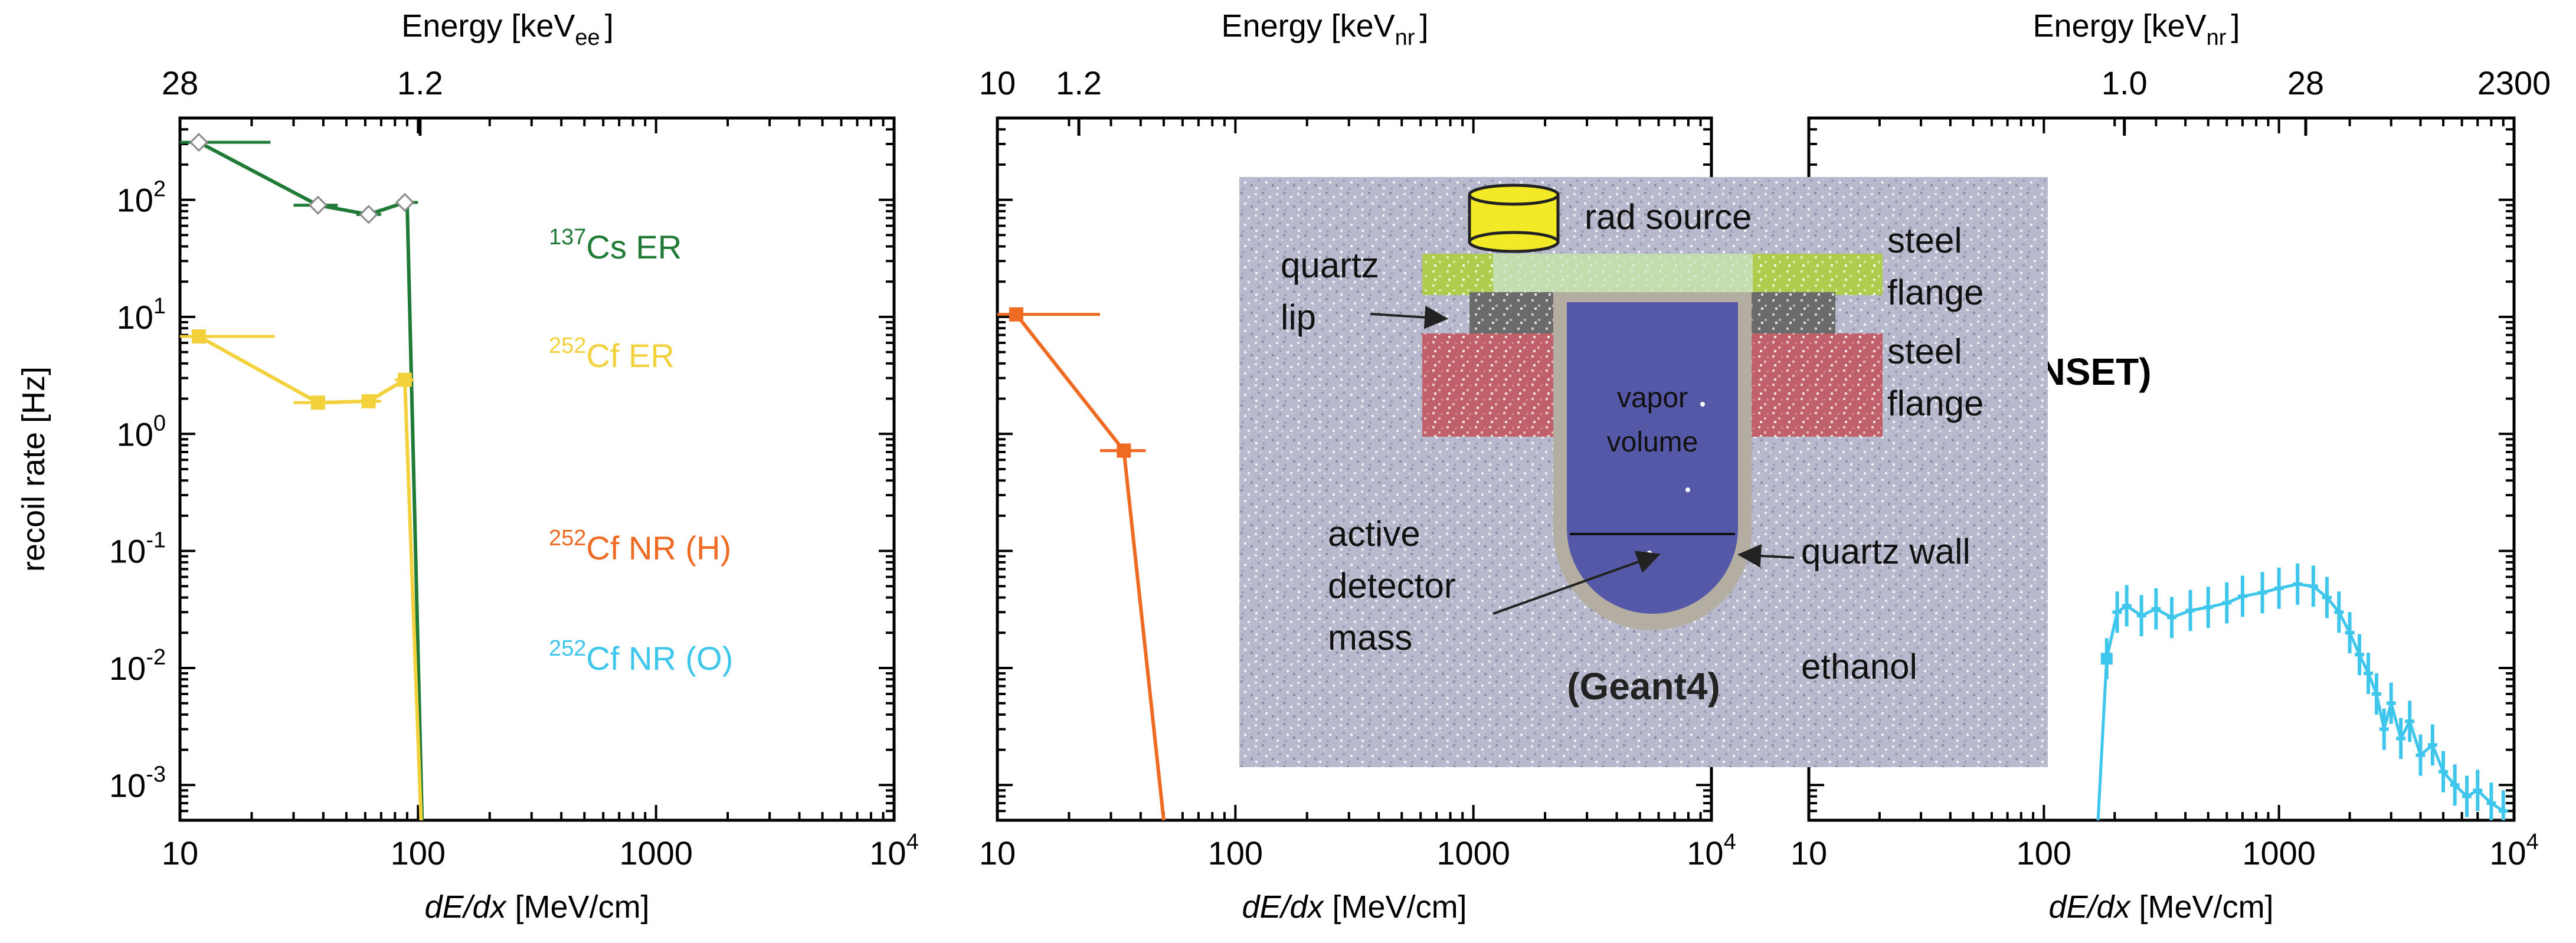 The image size is (2576, 943). What do you see at coordinates (1409, 317) in the screenshot?
I see `arrow-quartz-lip` at bounding box center [1409, 317].